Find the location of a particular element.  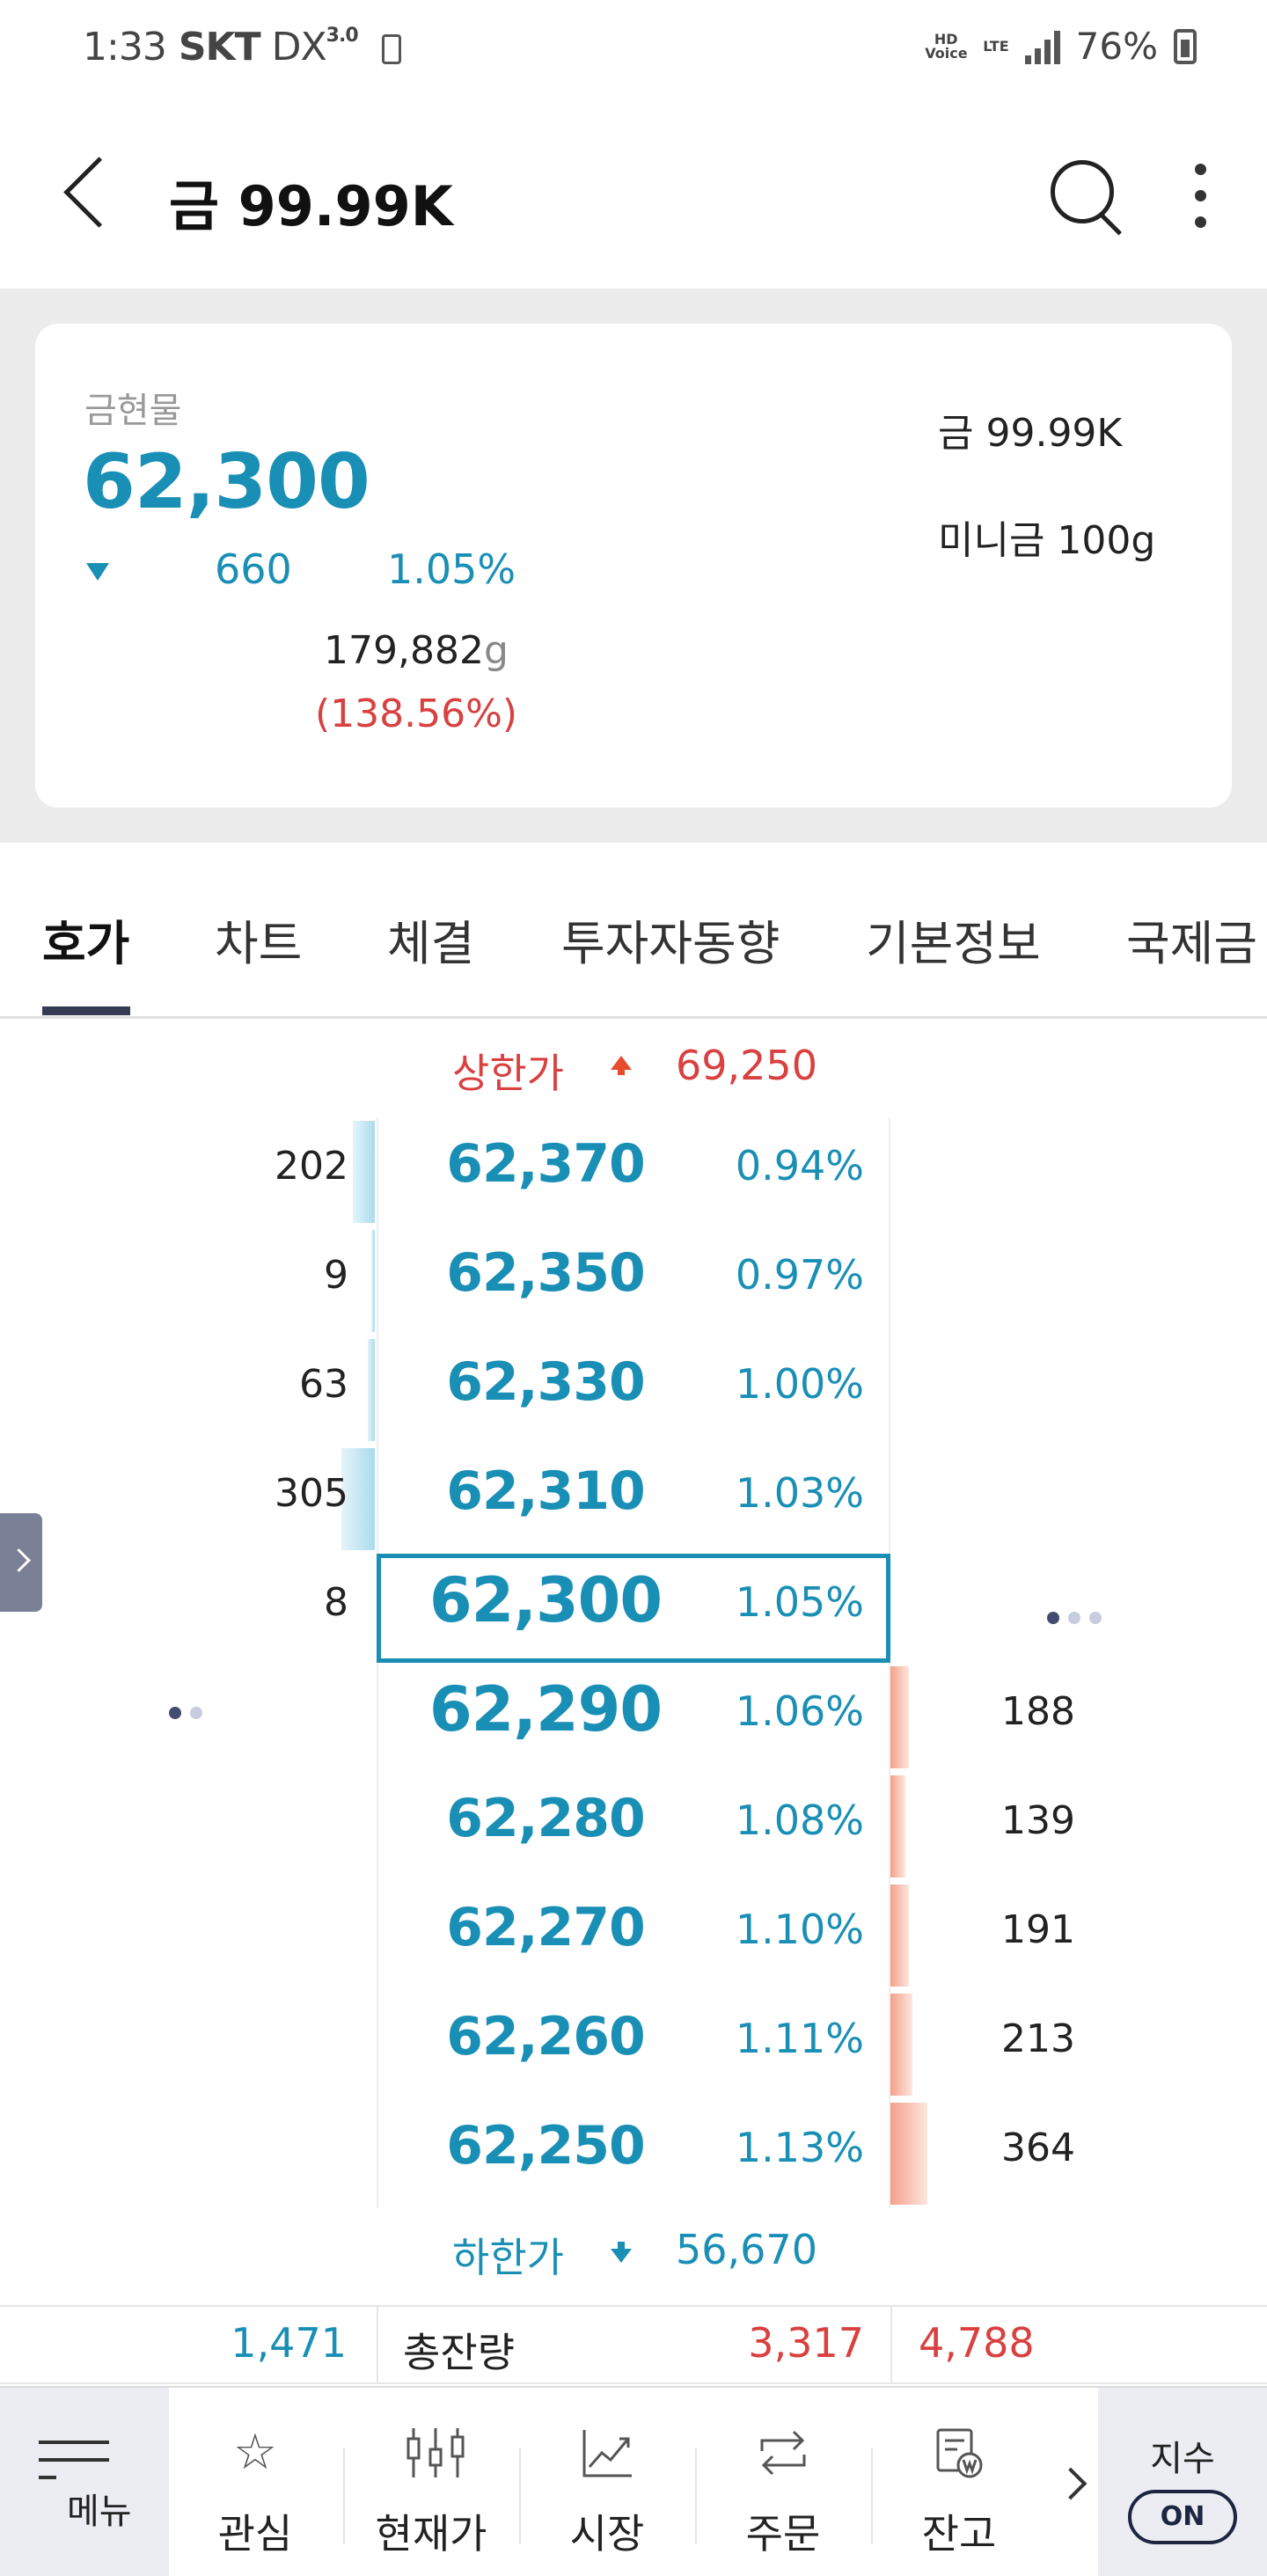

back-icon is located at coordinates (89, 196).